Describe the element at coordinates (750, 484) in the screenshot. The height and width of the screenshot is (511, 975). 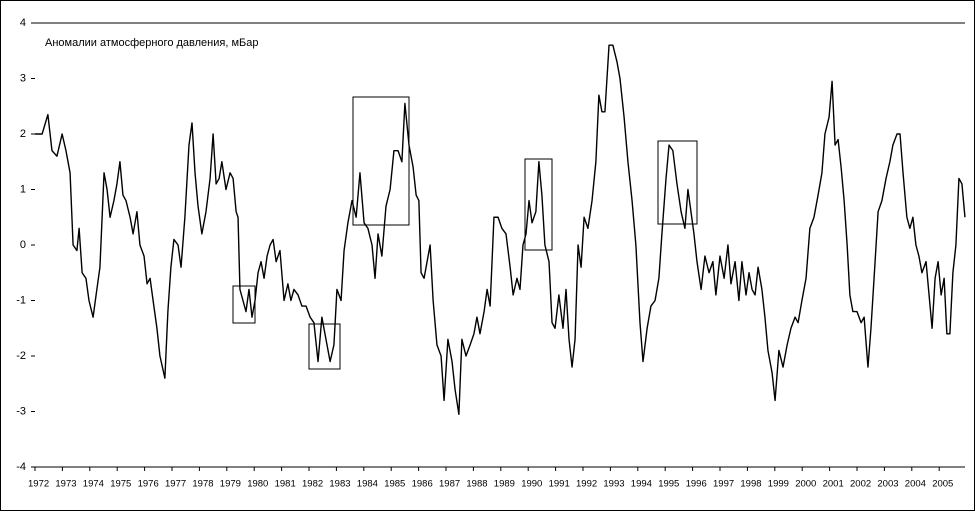
I see `x-tick-label: 1998` at that location.